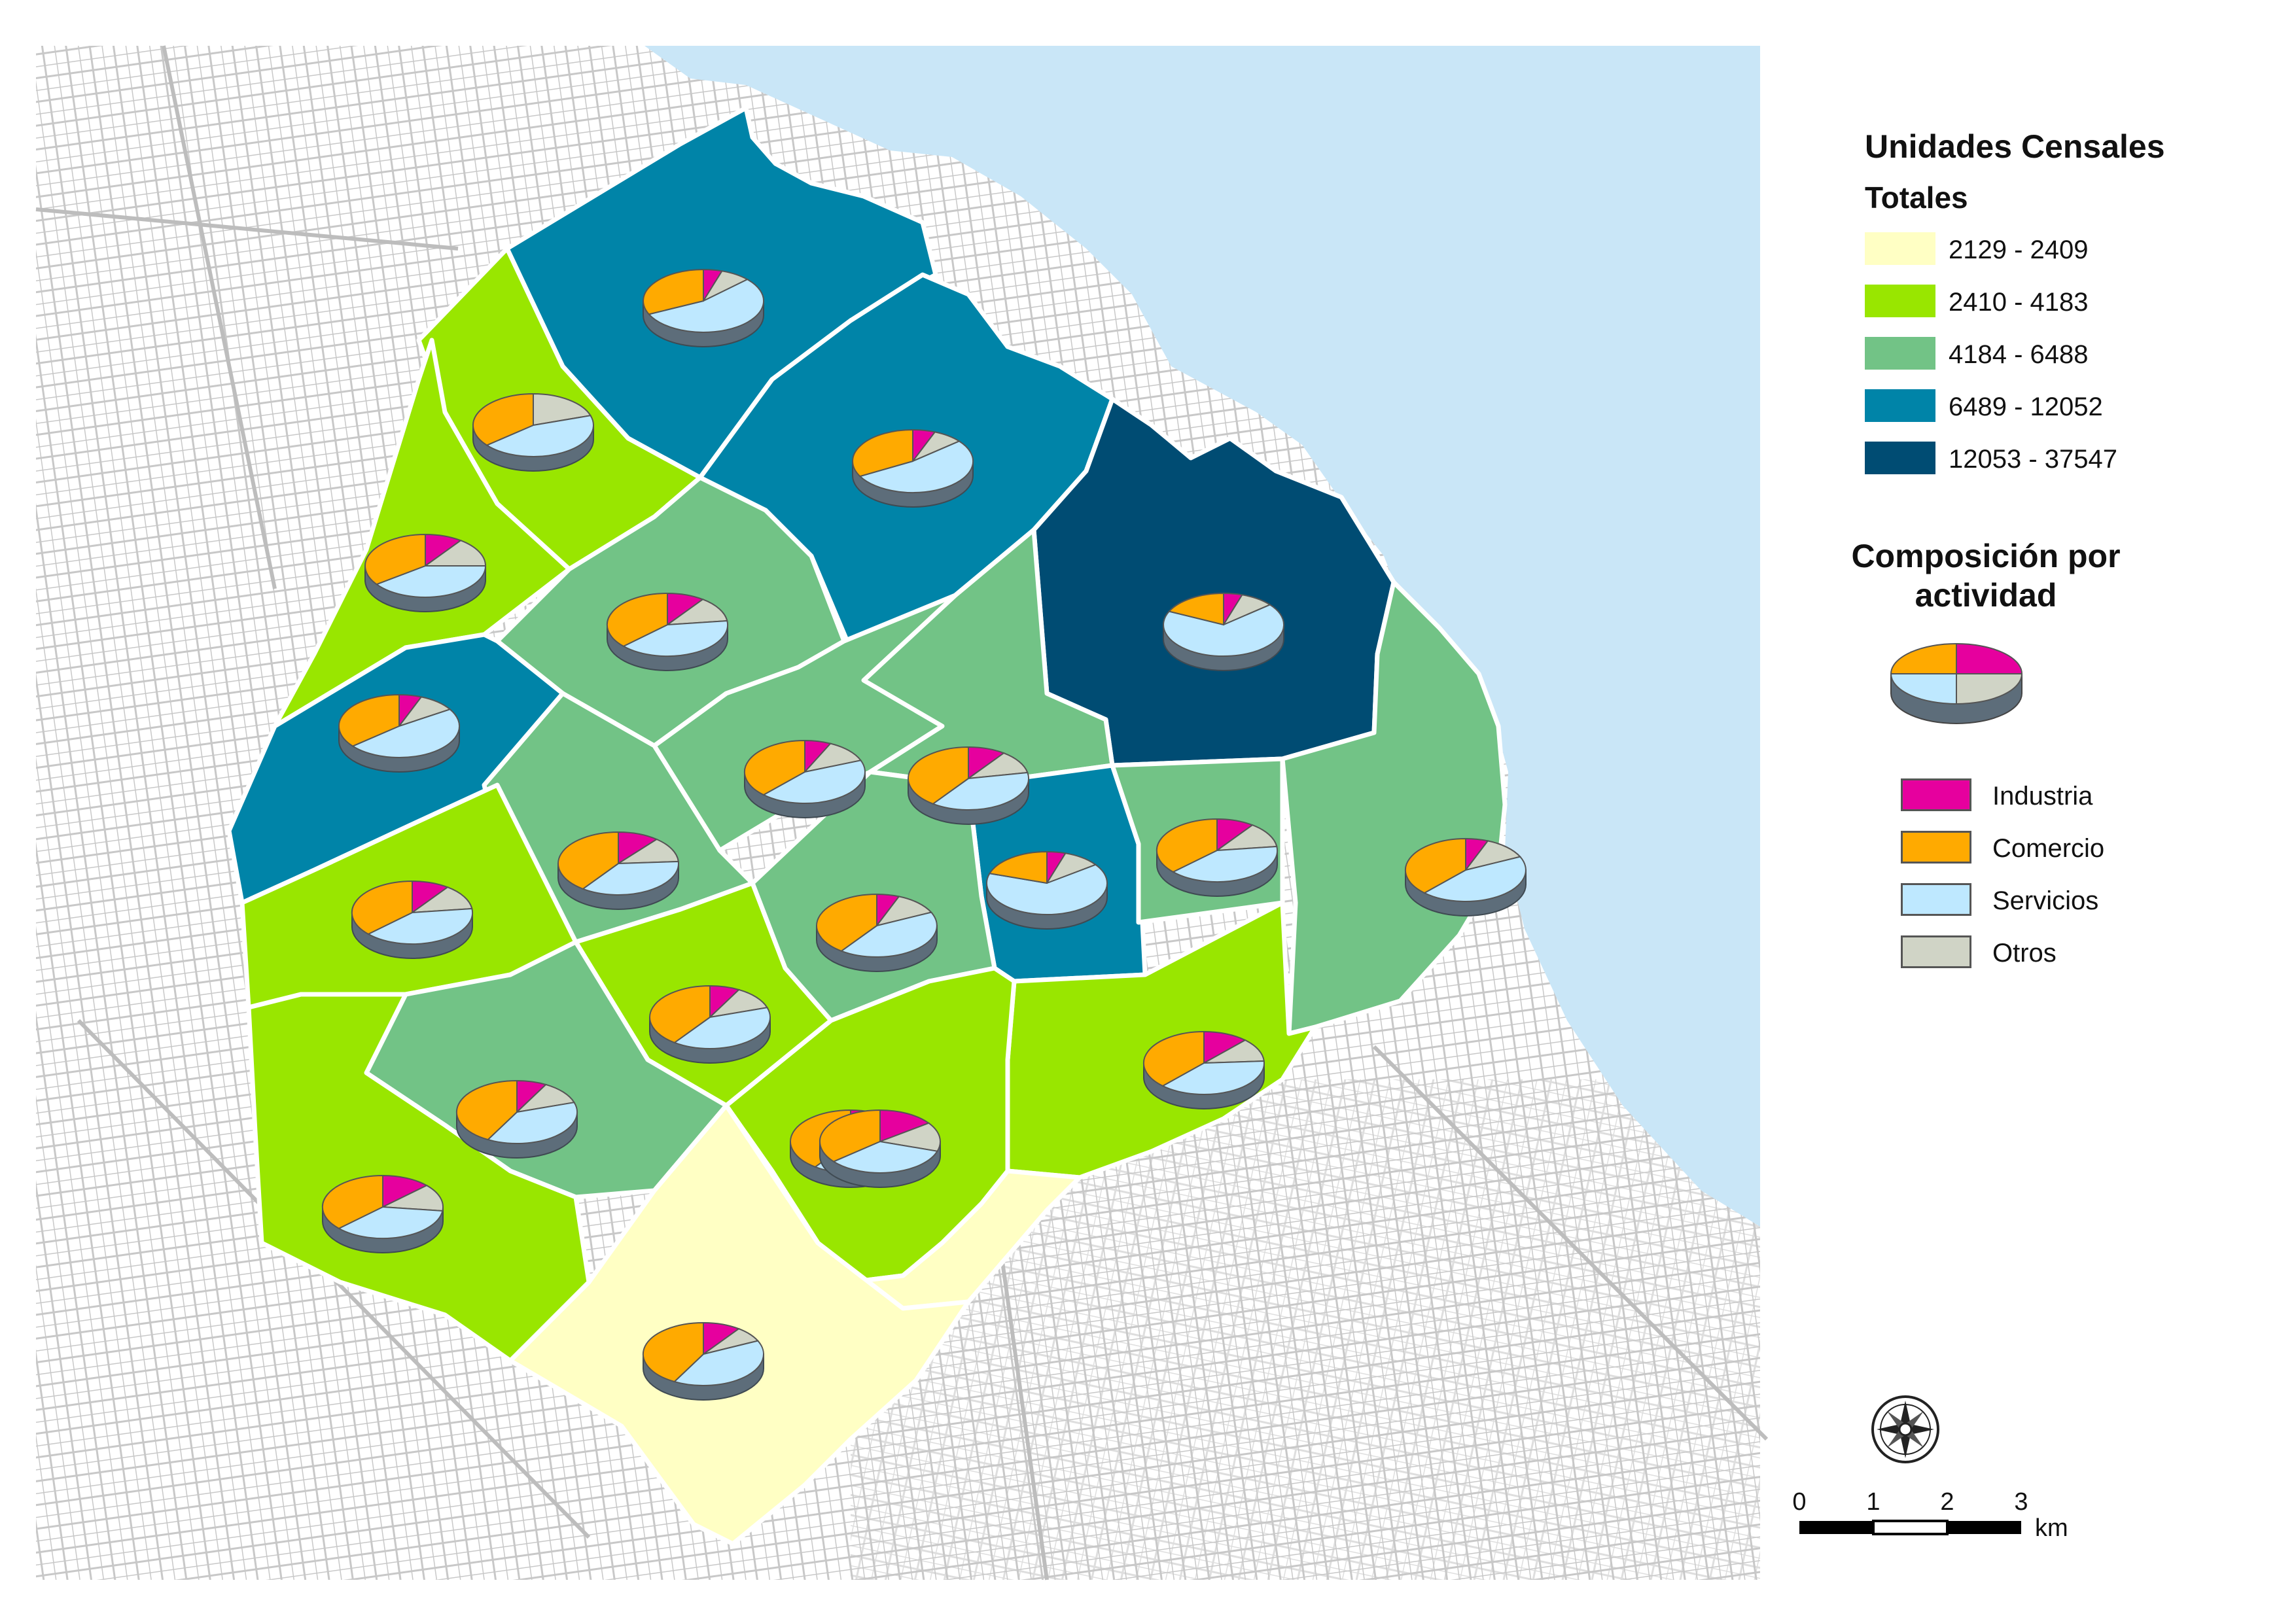 This screenshot has height=1623, width=2296. I want to click on composition-title-line1: Composición por, so click(1986, 556).